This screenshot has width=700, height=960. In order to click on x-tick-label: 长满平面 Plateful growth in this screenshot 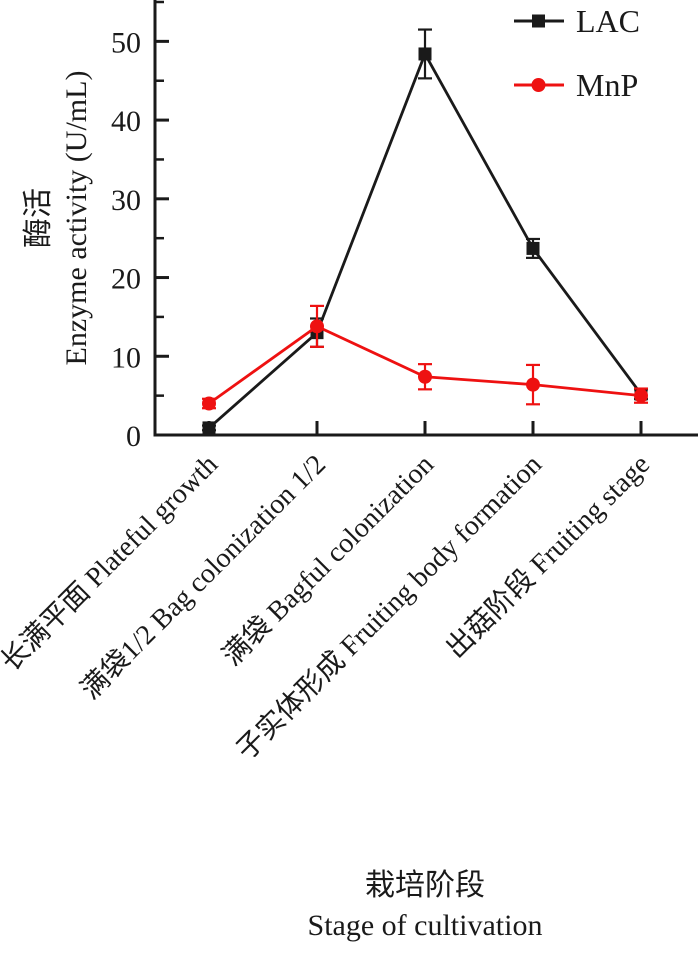, I will do `click(112, 562)`.